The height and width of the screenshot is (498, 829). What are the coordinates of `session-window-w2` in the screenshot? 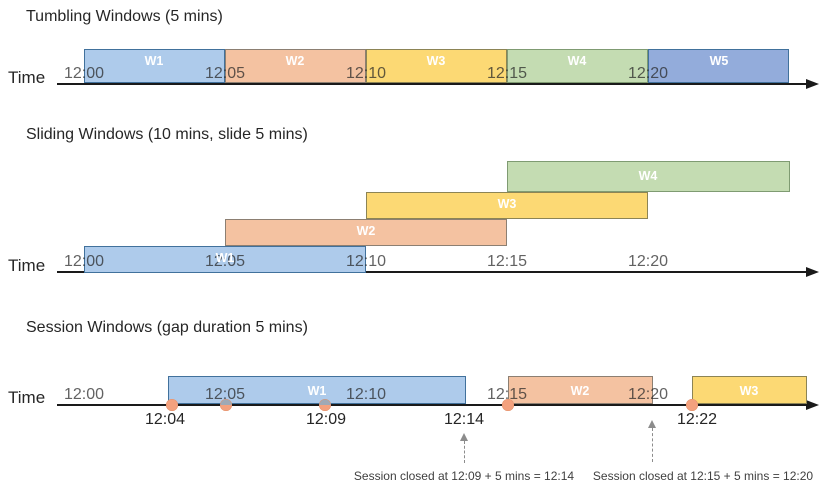 It's located at (580, 390).